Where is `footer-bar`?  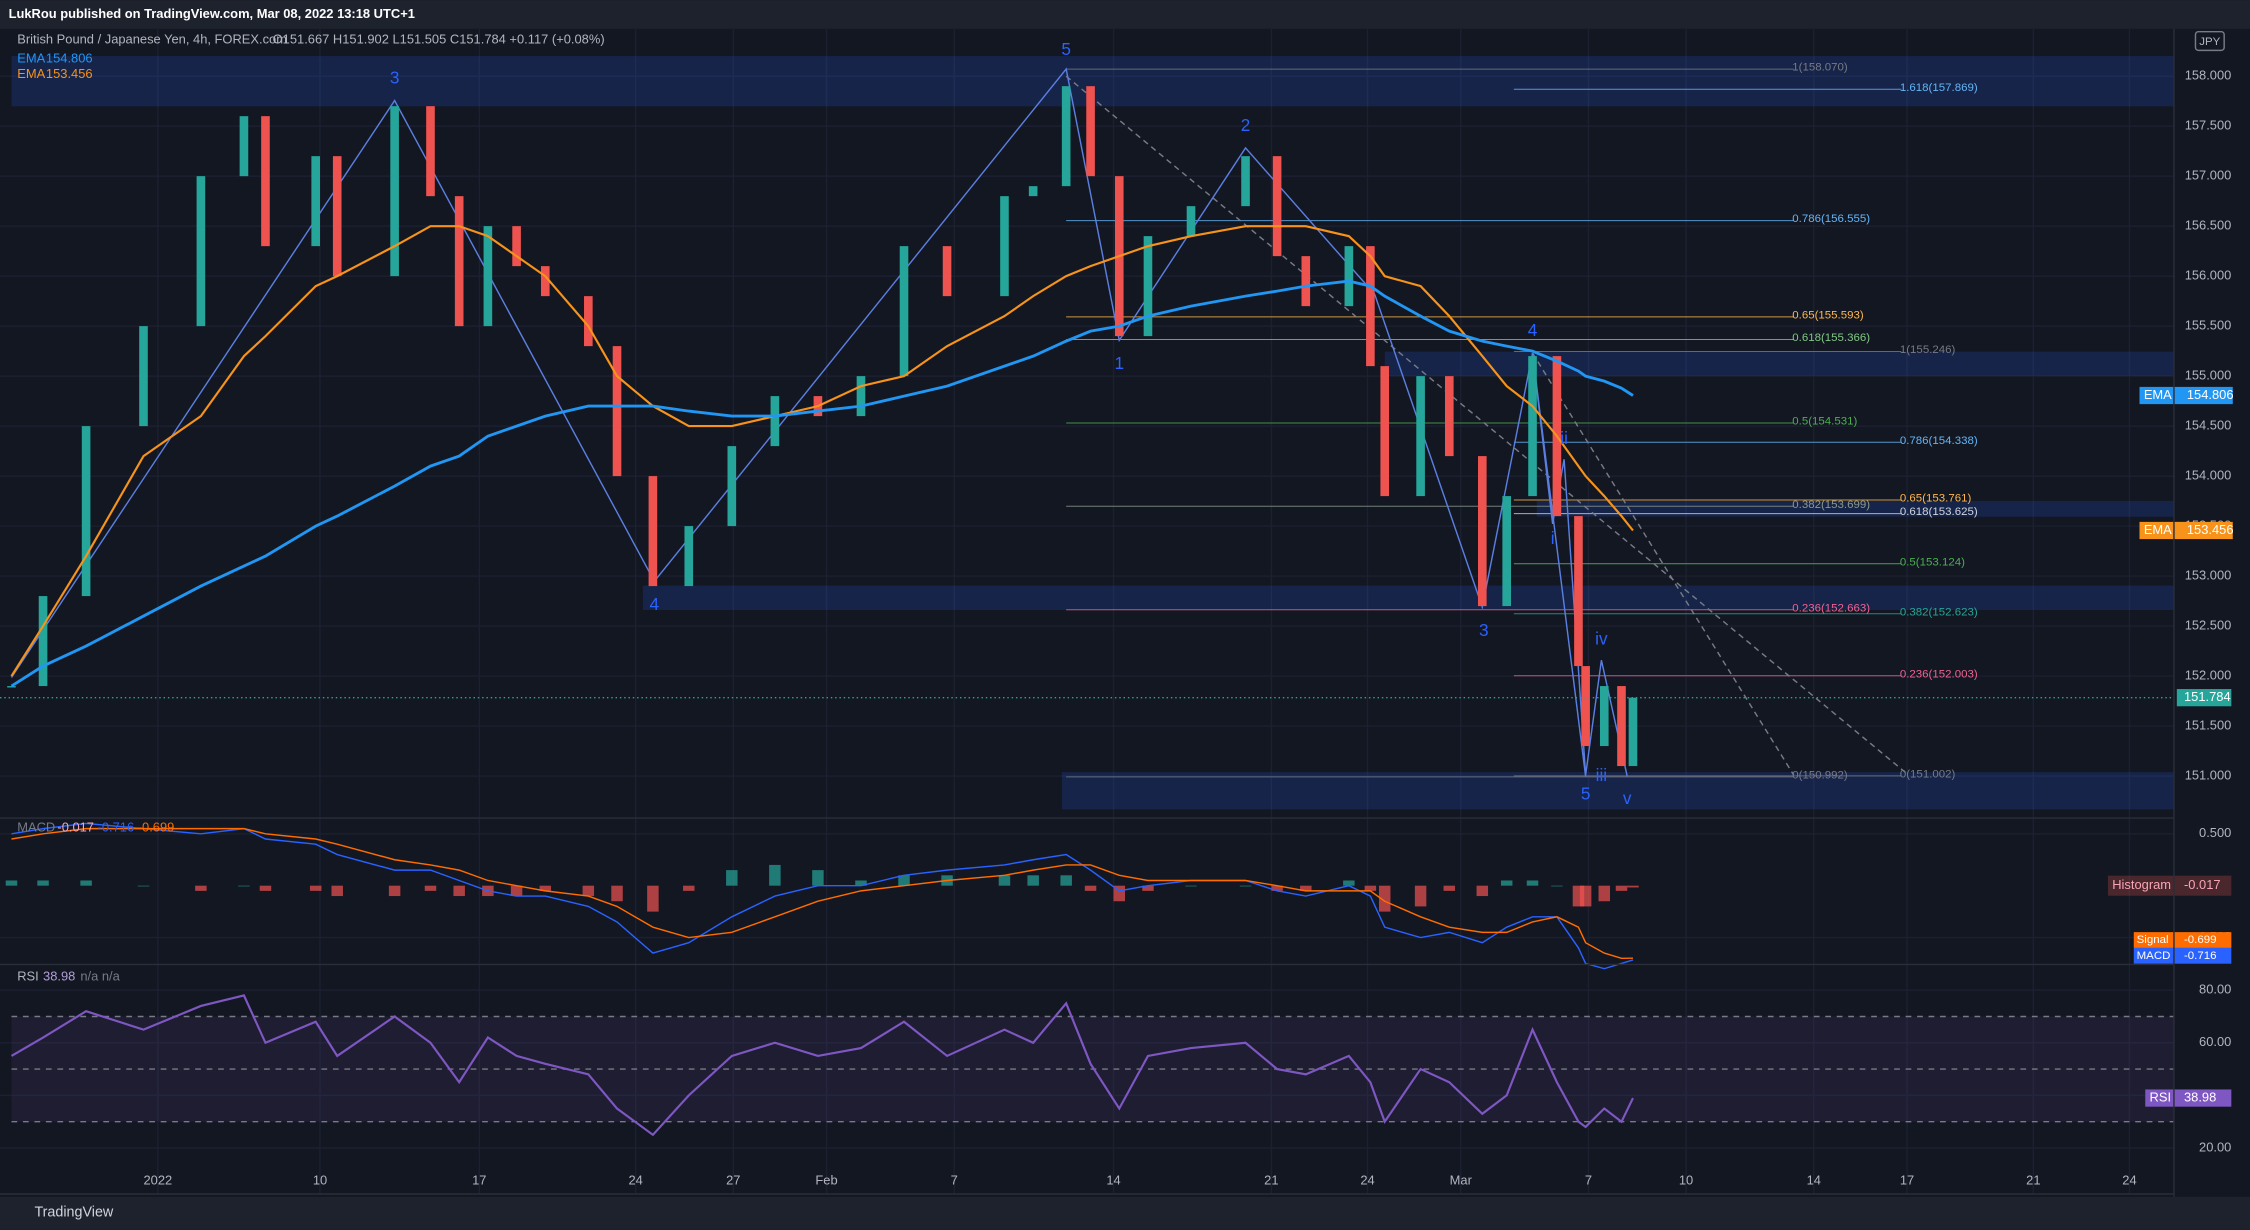 footer-bar is located at coordinates (1125, 1213).